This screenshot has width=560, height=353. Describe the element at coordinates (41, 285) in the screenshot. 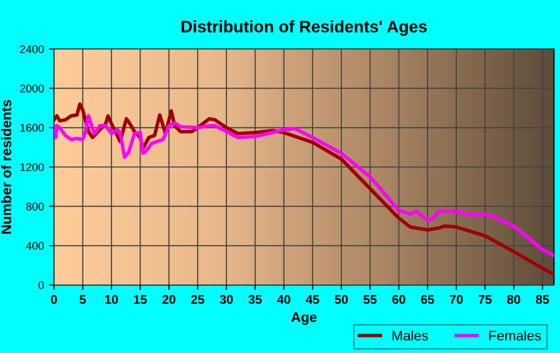

I see `y-tick-label: 0` at that location.